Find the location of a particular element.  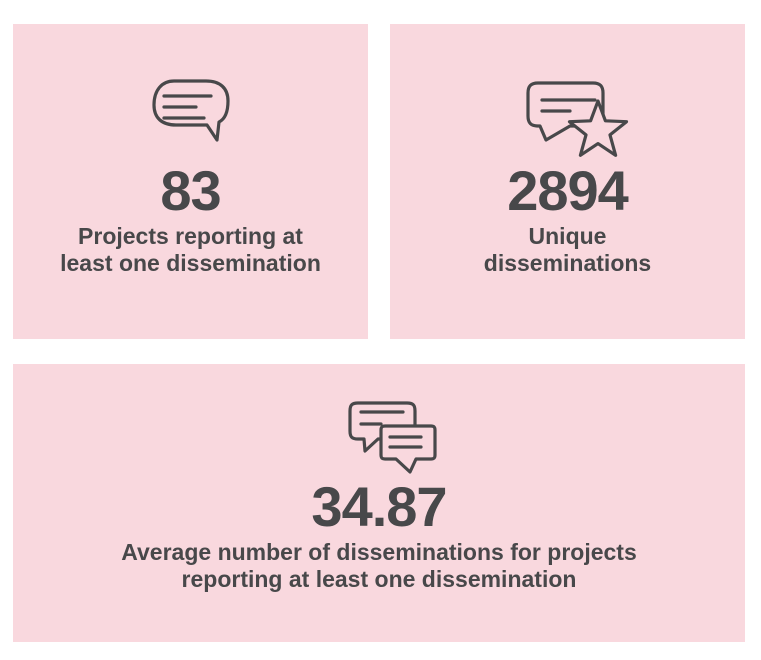

stat-value: 83 is located at coordinates (190, 190).